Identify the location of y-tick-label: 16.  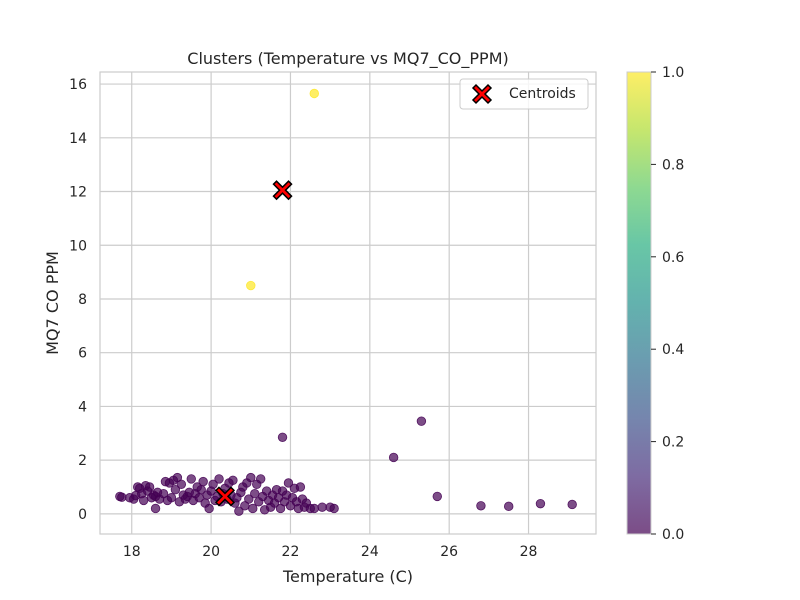
(78, 85).